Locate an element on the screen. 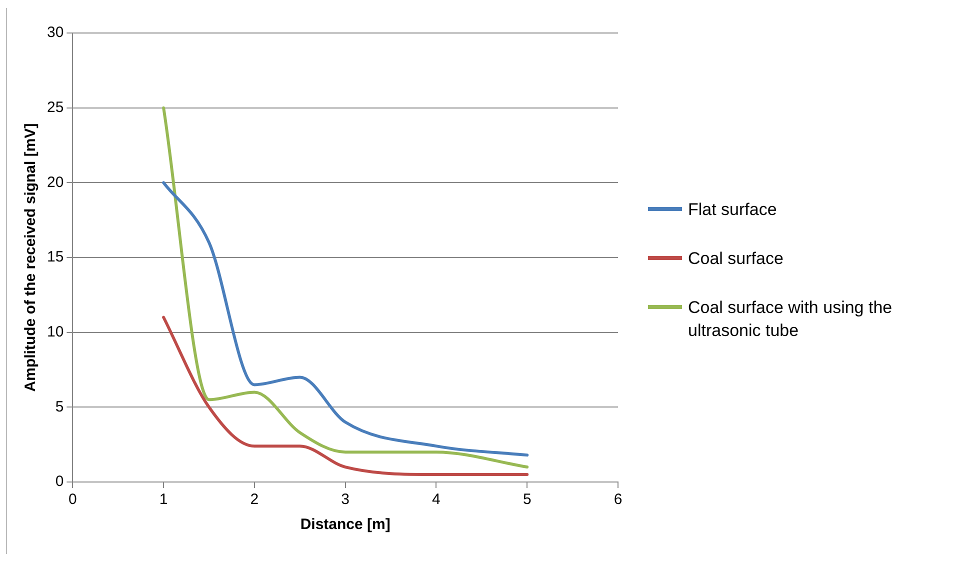 The width and height of the screenshot is (957, 562). y-tick-label: 30 is located at coordinates (55, 33).